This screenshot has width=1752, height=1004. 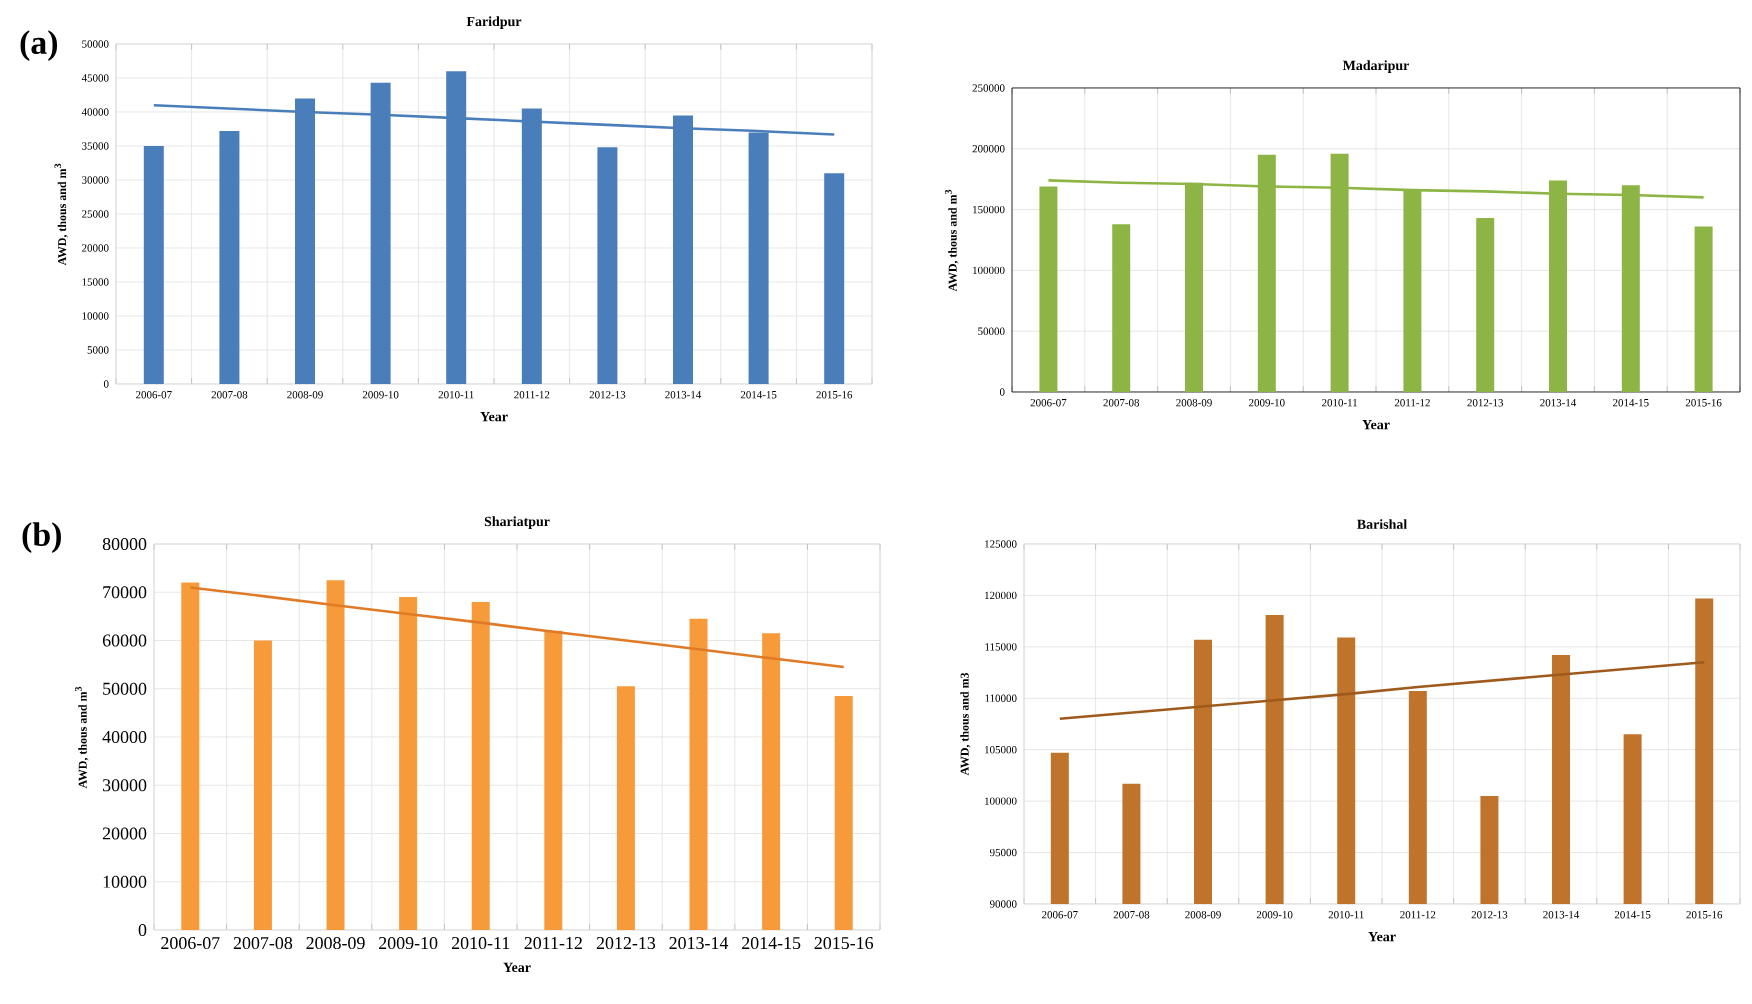 I want to click on x-tick-label: 2009-10, so click(x=408, y=943).